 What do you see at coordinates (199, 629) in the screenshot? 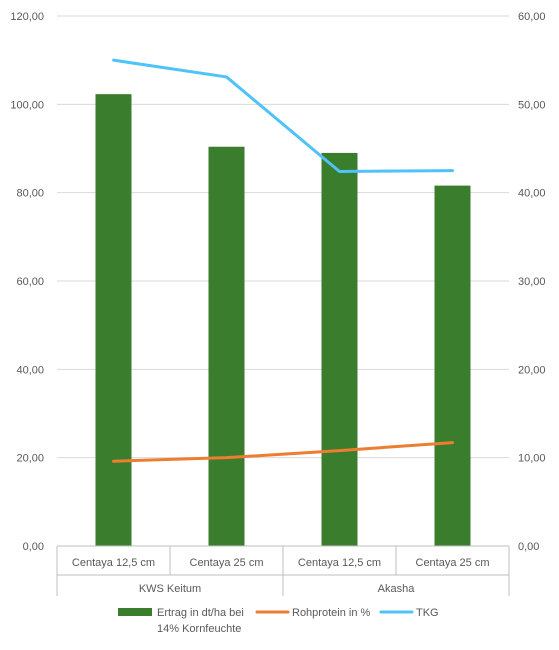
I see `legend-label: 14% Kornfeuchte` at bounding box center [199, 629].